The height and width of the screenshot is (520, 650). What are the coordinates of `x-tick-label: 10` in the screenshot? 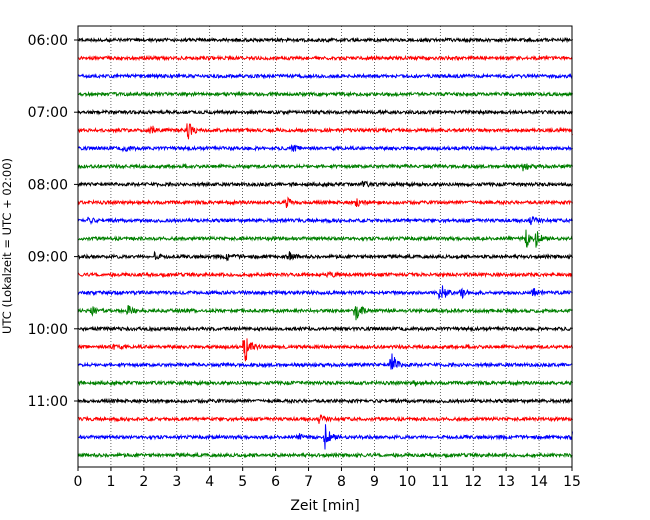 It's located at (407, 482).